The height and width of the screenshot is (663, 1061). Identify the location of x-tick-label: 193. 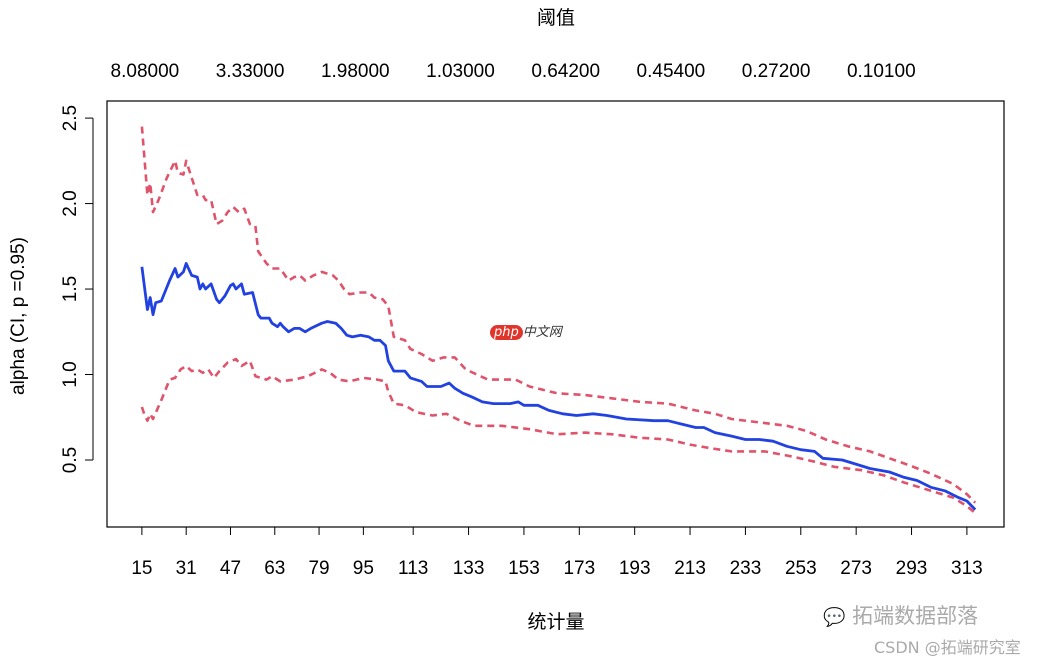
(635, 568).